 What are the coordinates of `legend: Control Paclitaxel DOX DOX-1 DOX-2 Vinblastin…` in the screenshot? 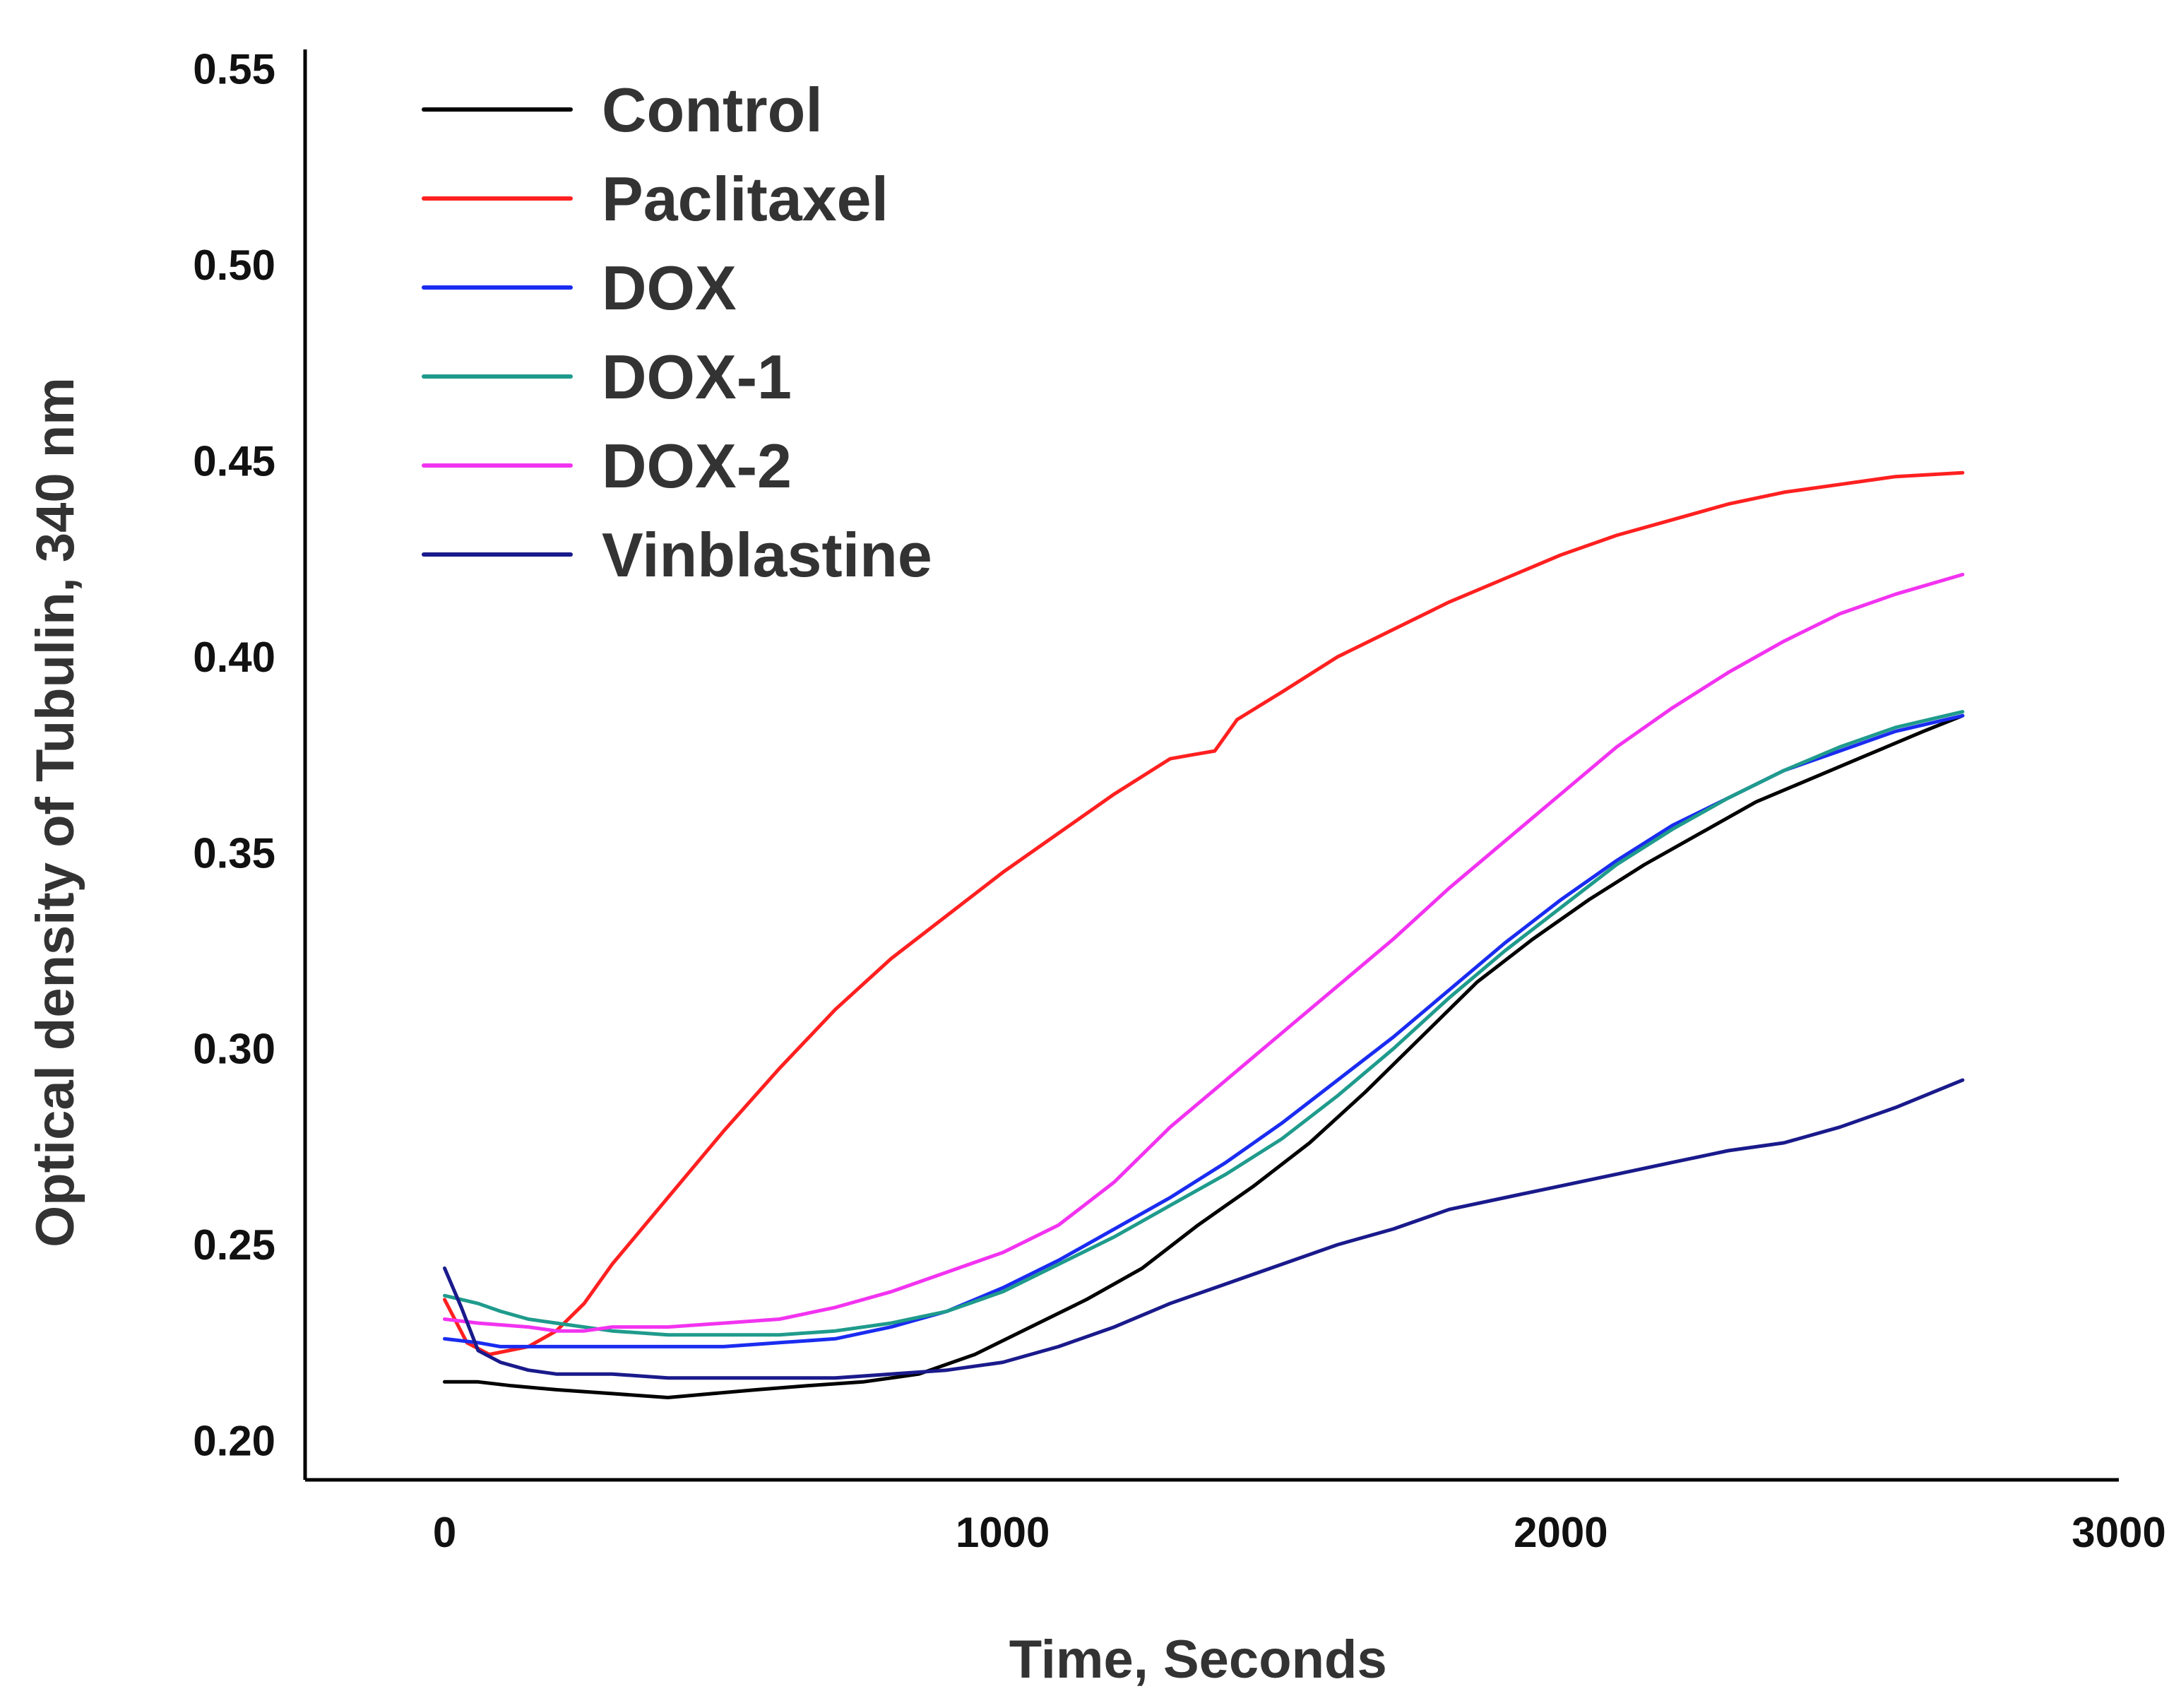 It's located at (677, 332).